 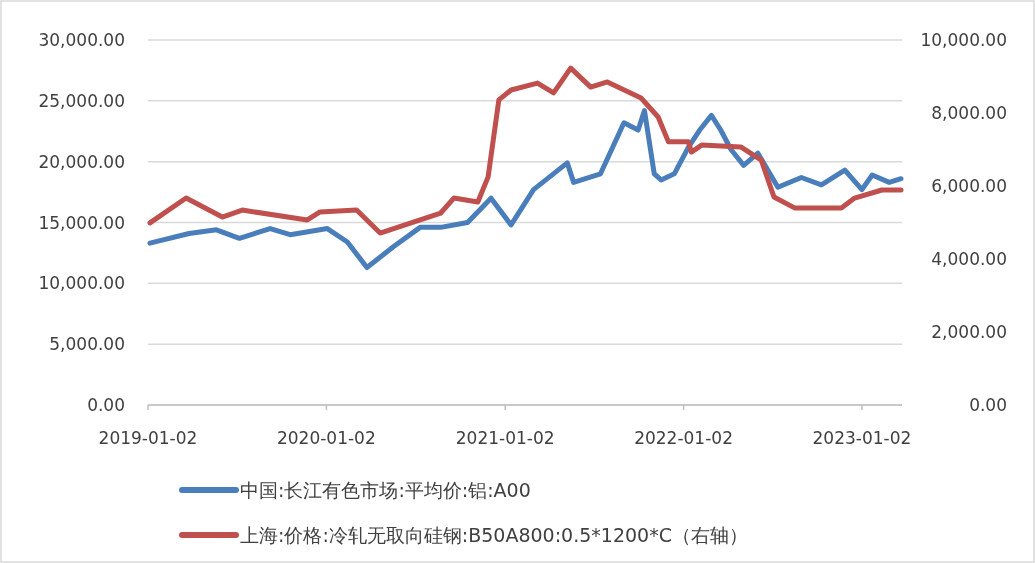 I want to click on y-tick-label: 25,000.00, so click(x=81, y=100).